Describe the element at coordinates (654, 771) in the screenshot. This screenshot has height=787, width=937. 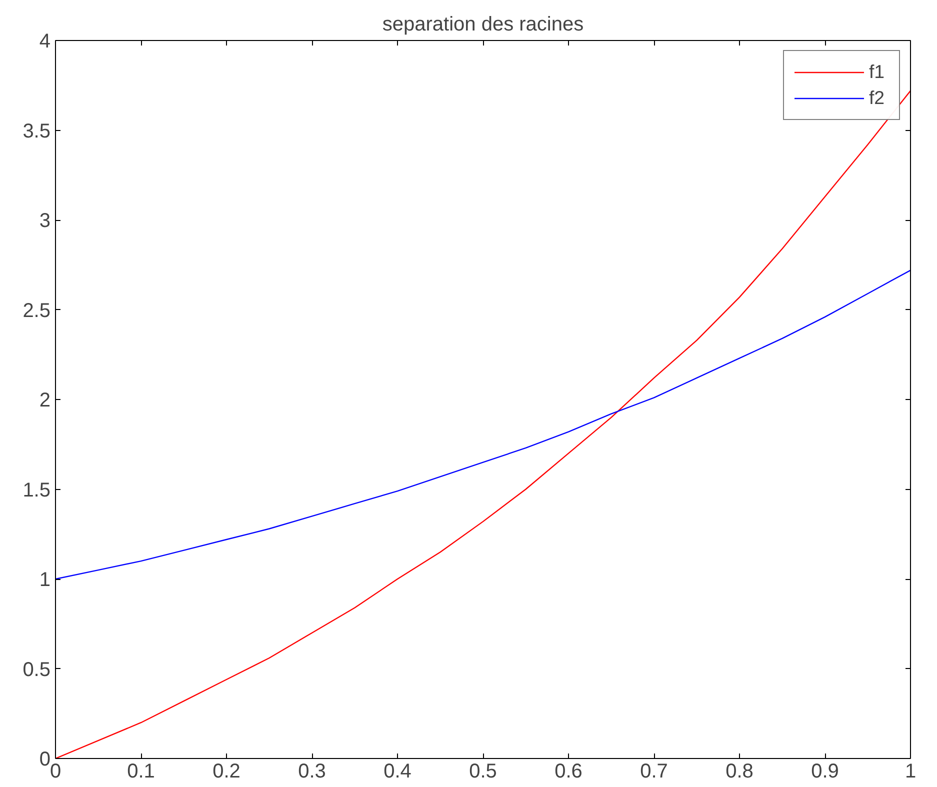
I see `x-tick-label: 0.7` at that location.